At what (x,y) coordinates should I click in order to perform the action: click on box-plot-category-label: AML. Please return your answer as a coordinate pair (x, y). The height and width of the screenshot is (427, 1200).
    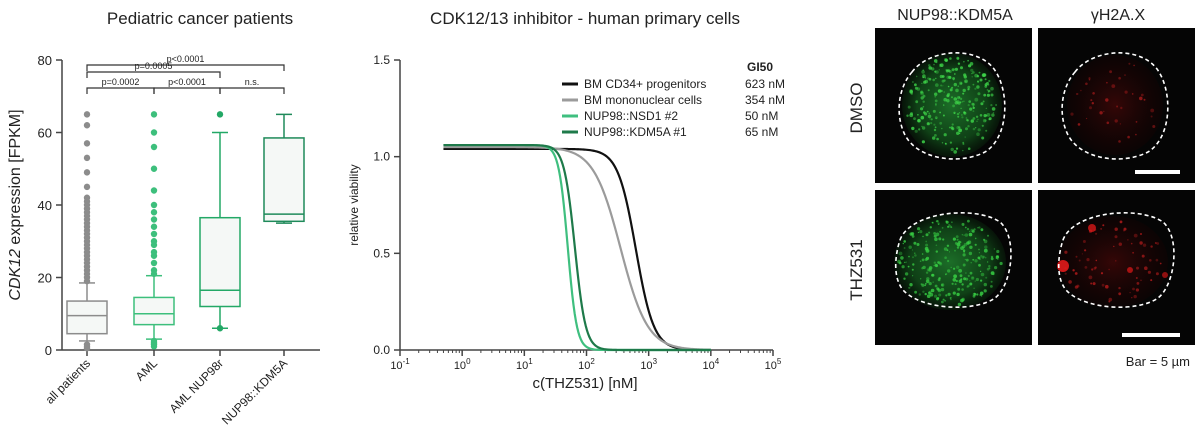
    Looking at the image, I should click on (147, 370).